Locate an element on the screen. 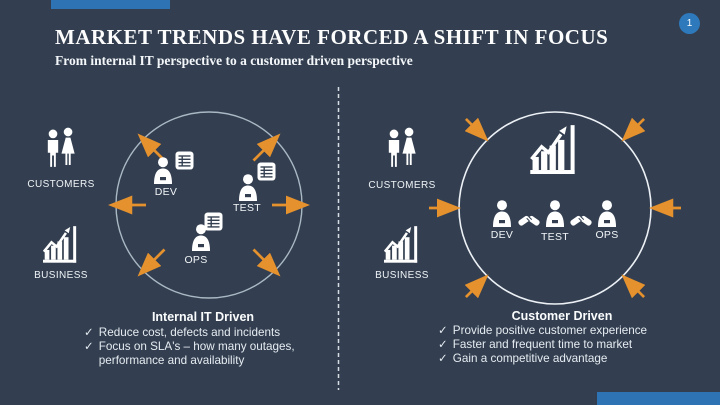 The width and height of the screenshot is (720, 405). bottom-accent-bar is located at coordinates (658, 398).